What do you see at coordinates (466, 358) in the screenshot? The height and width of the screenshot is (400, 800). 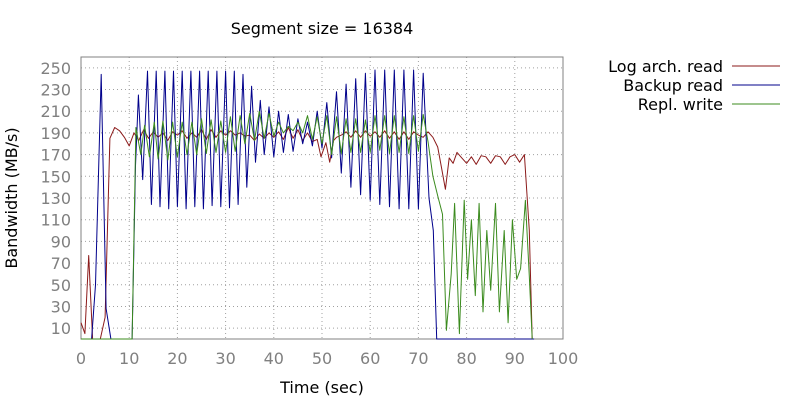 I see `x-tick-label: 80` at bounding box center [466, 358].